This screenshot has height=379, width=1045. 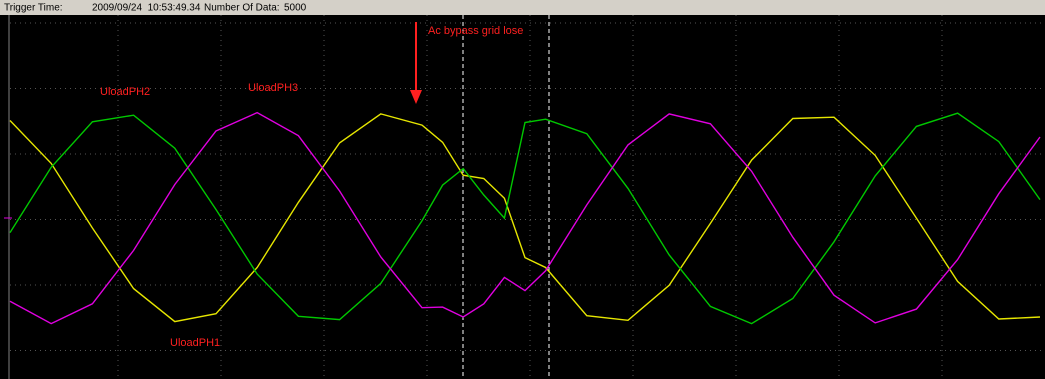 What do you see at coordinates (125, 92) in the screenshot?
I see `series-label: UloadPH2` at bounding box center [125, 92].